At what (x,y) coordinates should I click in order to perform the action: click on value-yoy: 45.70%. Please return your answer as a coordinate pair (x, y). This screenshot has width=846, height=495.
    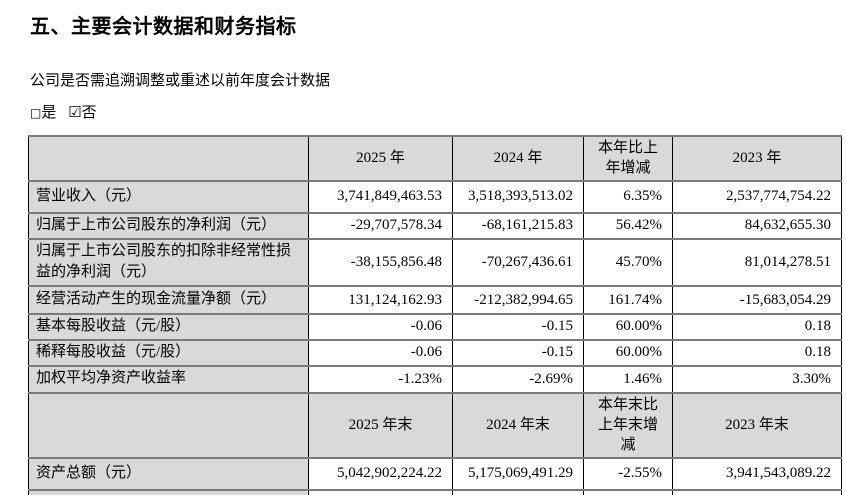
    Looking at the image, I should click on (628, 262).